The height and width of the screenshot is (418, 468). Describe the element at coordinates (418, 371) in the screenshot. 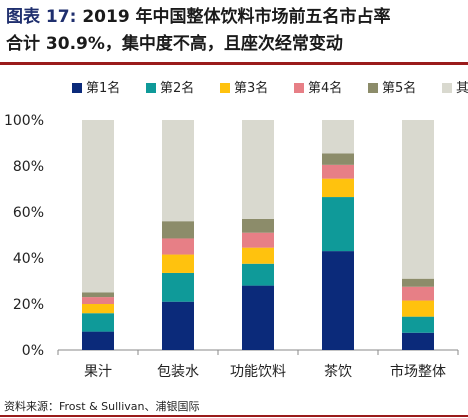

I see `x-tick-label: 市场整体` at that location.